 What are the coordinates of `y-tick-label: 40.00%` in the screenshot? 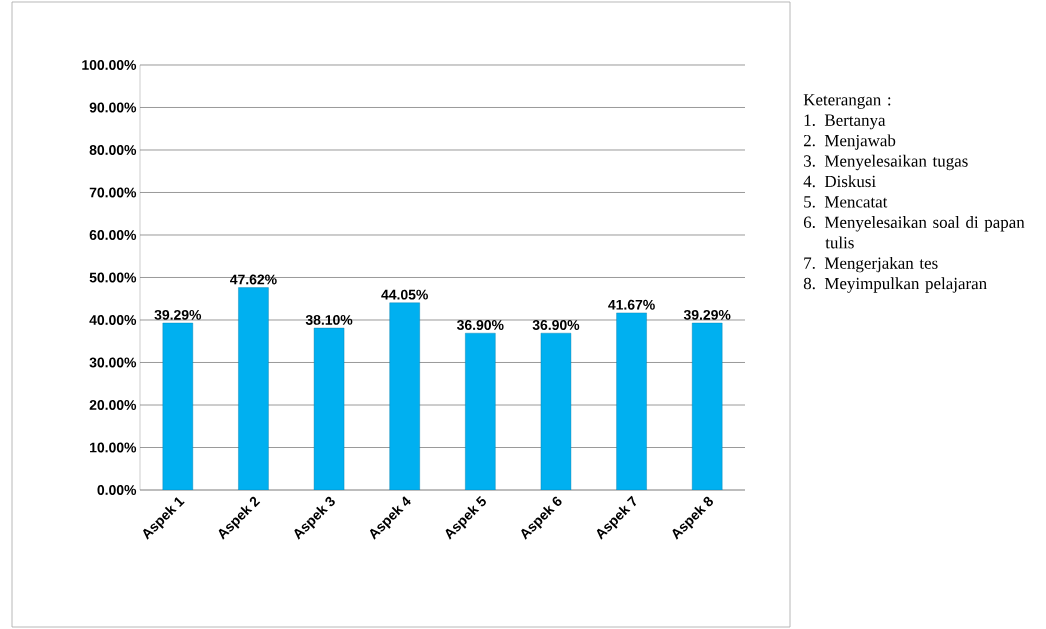 It's located at (113, 320).